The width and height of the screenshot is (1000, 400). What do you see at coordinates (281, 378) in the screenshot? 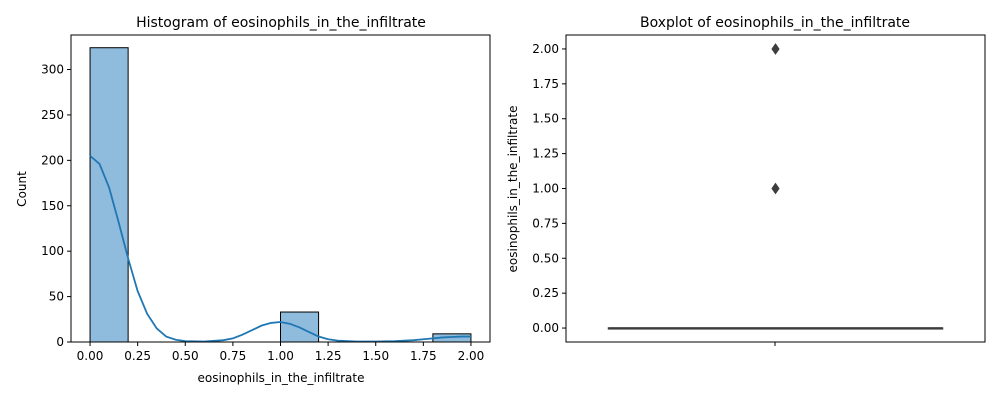
I see `histogram-x-axis-label: eosinophils_in_the_infiltrate` at bounding box center [281, 378].